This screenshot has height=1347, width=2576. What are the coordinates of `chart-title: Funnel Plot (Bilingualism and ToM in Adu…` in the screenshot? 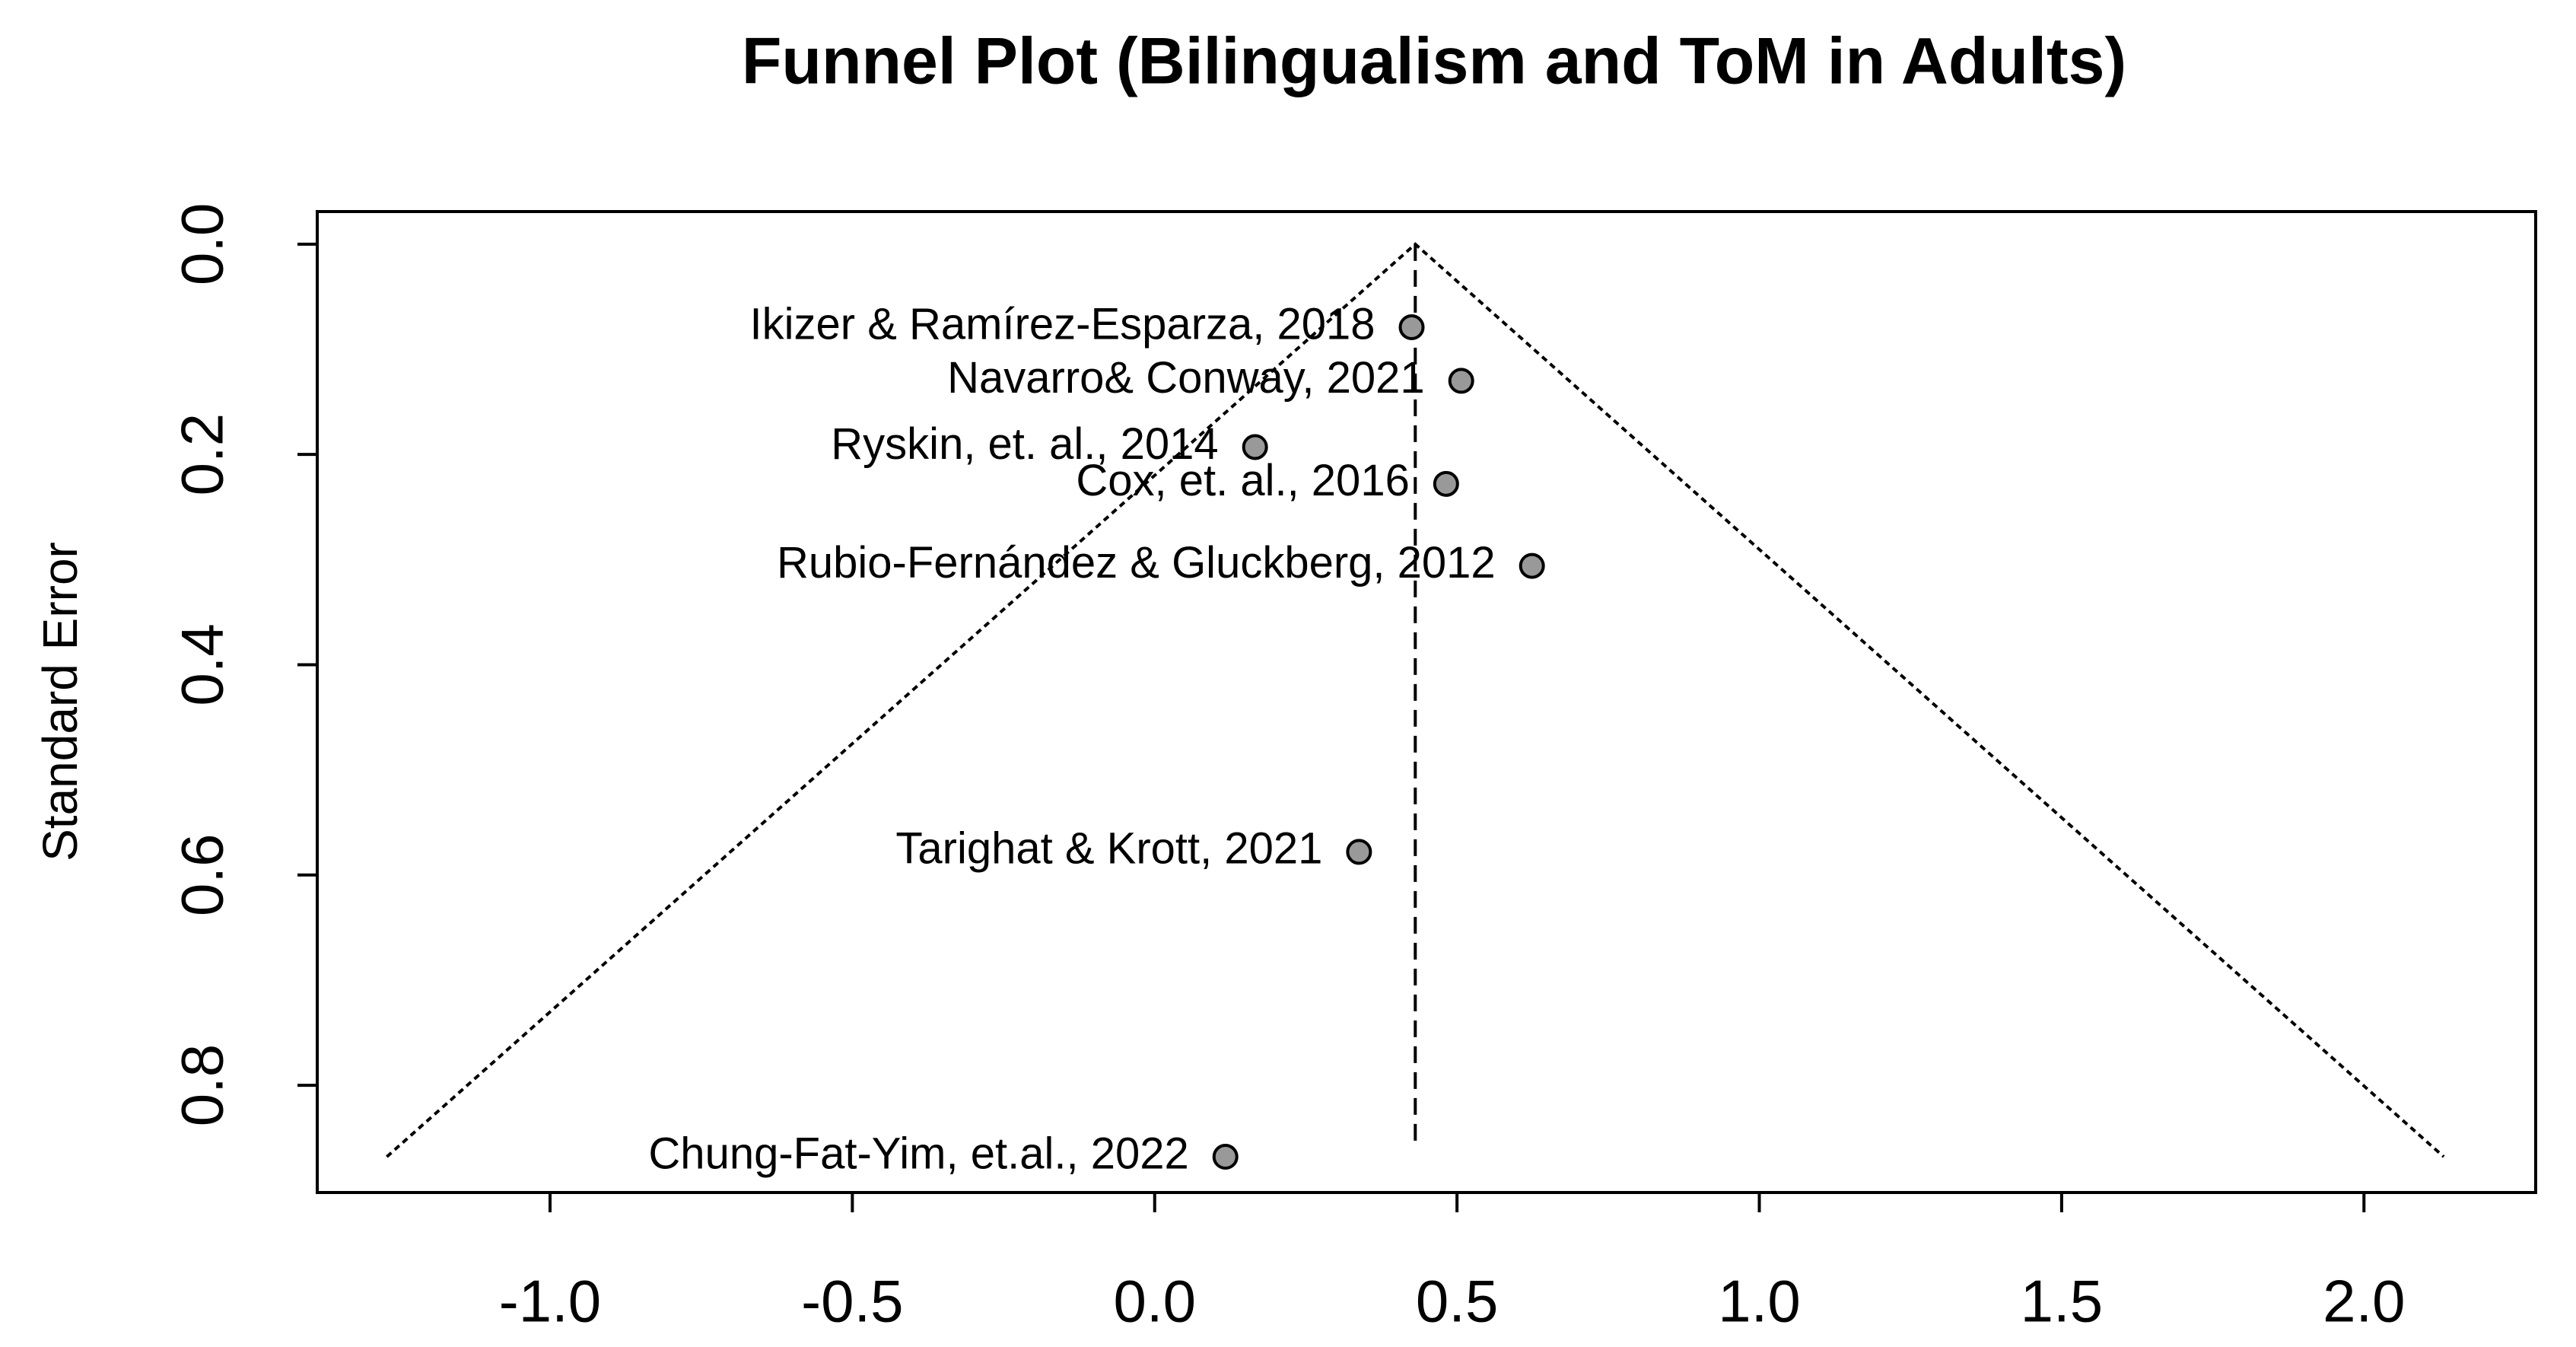 It's located at (1434, 61).